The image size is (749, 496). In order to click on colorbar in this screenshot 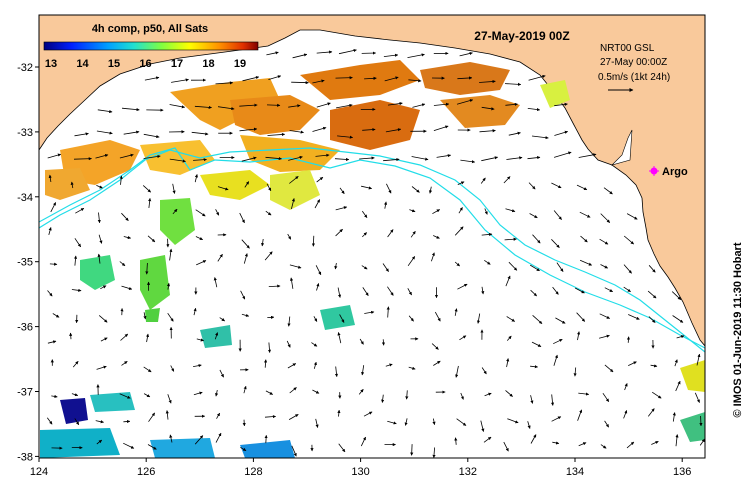, I will do `click(151, 46)`.